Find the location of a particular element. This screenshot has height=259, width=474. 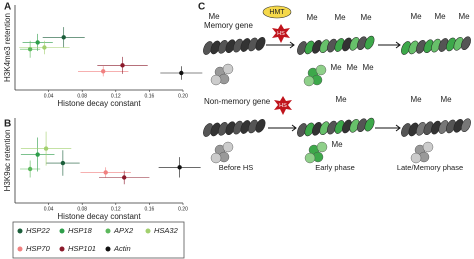

panel-label: A is located at coordinates (7, 7).